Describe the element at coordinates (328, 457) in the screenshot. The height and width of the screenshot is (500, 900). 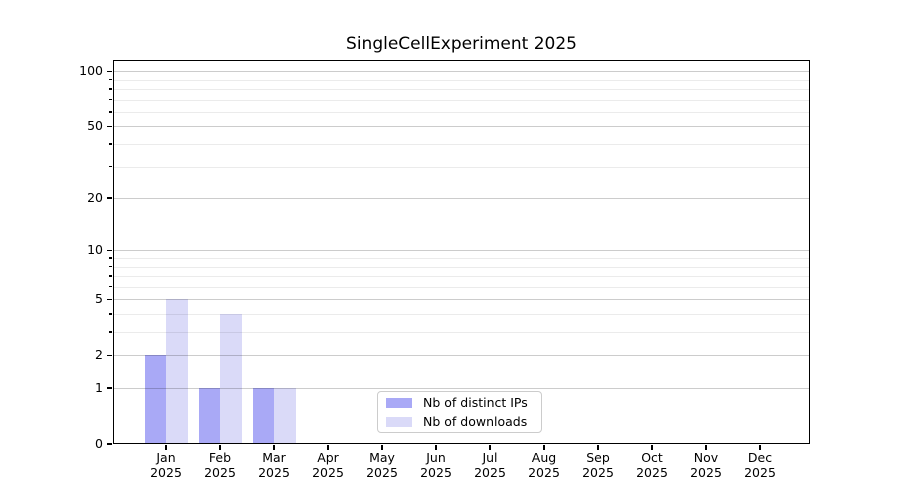
I see `month-label: Apr` at that location.